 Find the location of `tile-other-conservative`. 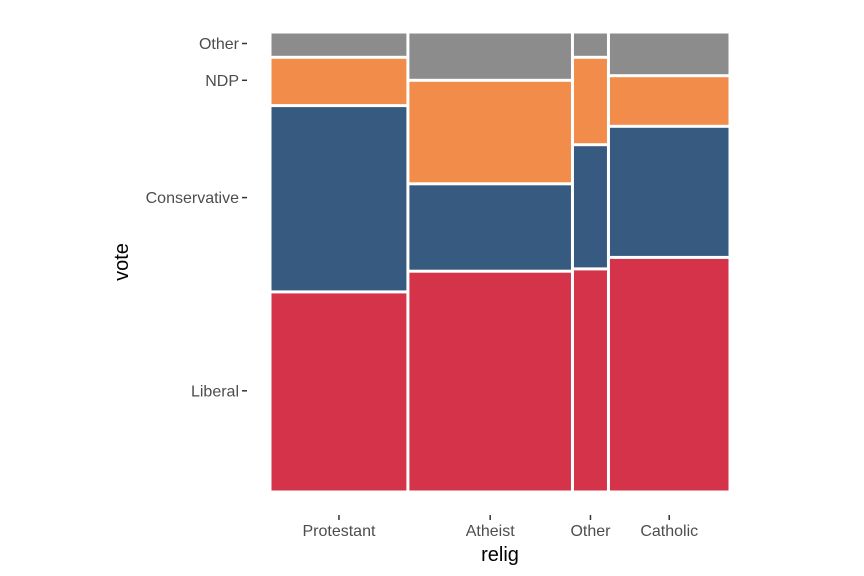

tile-other-conservative is located at coordinates (590, 207).